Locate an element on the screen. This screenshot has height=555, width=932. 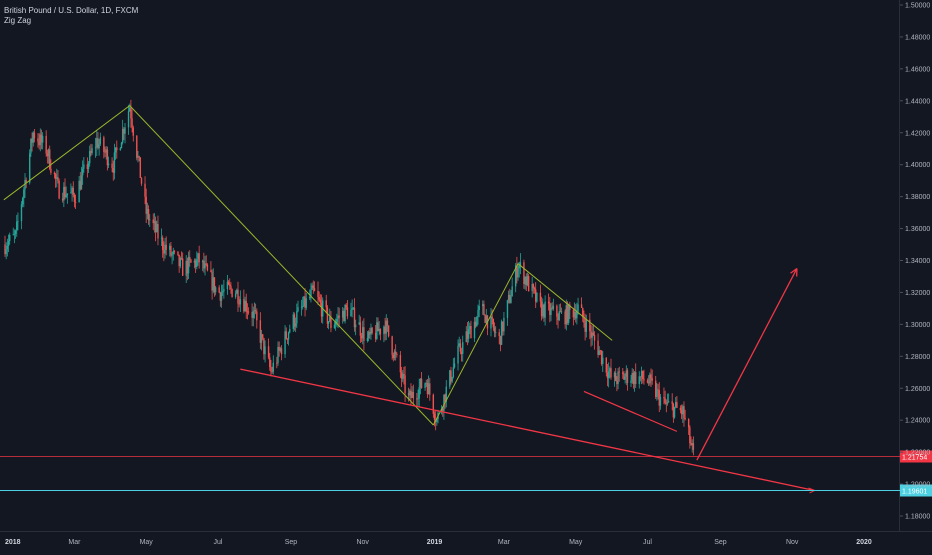
indicator-label: Zig Zag is located at coordinates (18, 20).